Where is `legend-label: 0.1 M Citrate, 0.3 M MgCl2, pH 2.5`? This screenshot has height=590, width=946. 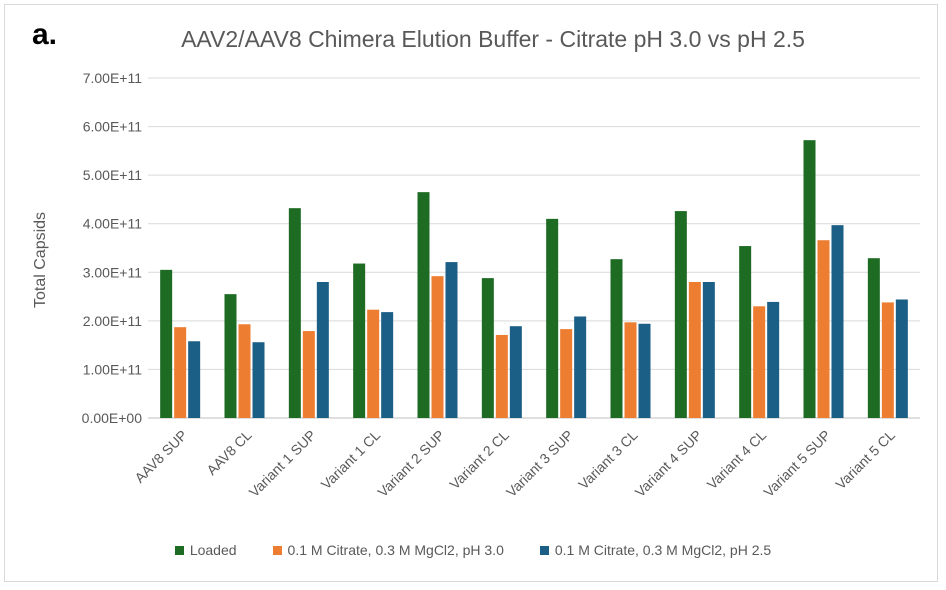
legend-label: 0.1 M Citrate, 0.3 M MgCl2, pH 2.5 is located at coordinates (663, 550).